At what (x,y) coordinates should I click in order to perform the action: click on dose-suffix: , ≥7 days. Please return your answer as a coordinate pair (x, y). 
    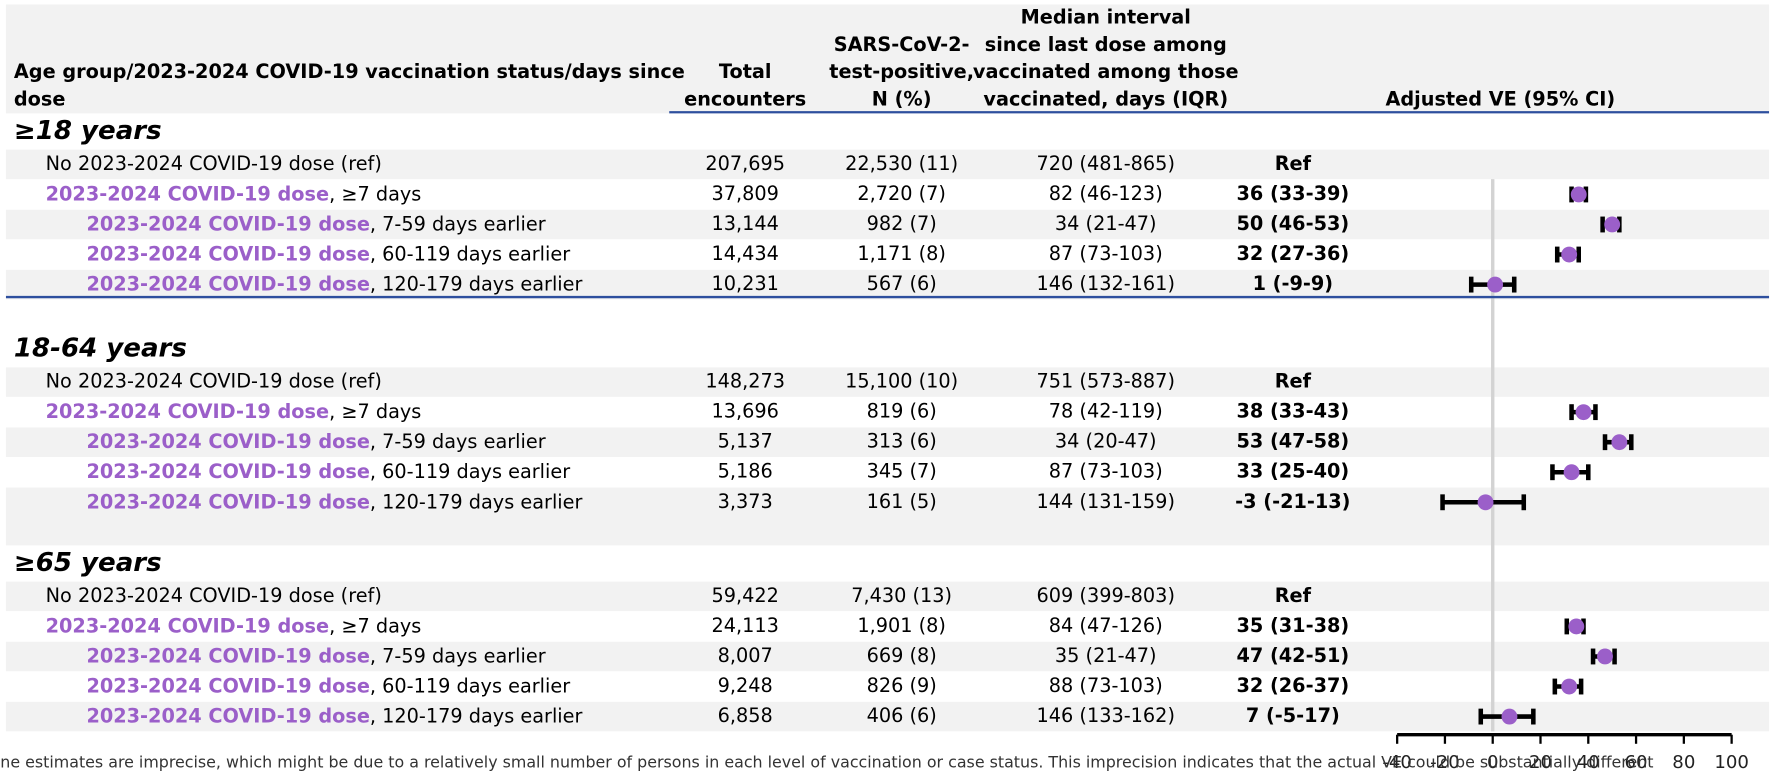
    Looking at the image, I should click on (375, 193).